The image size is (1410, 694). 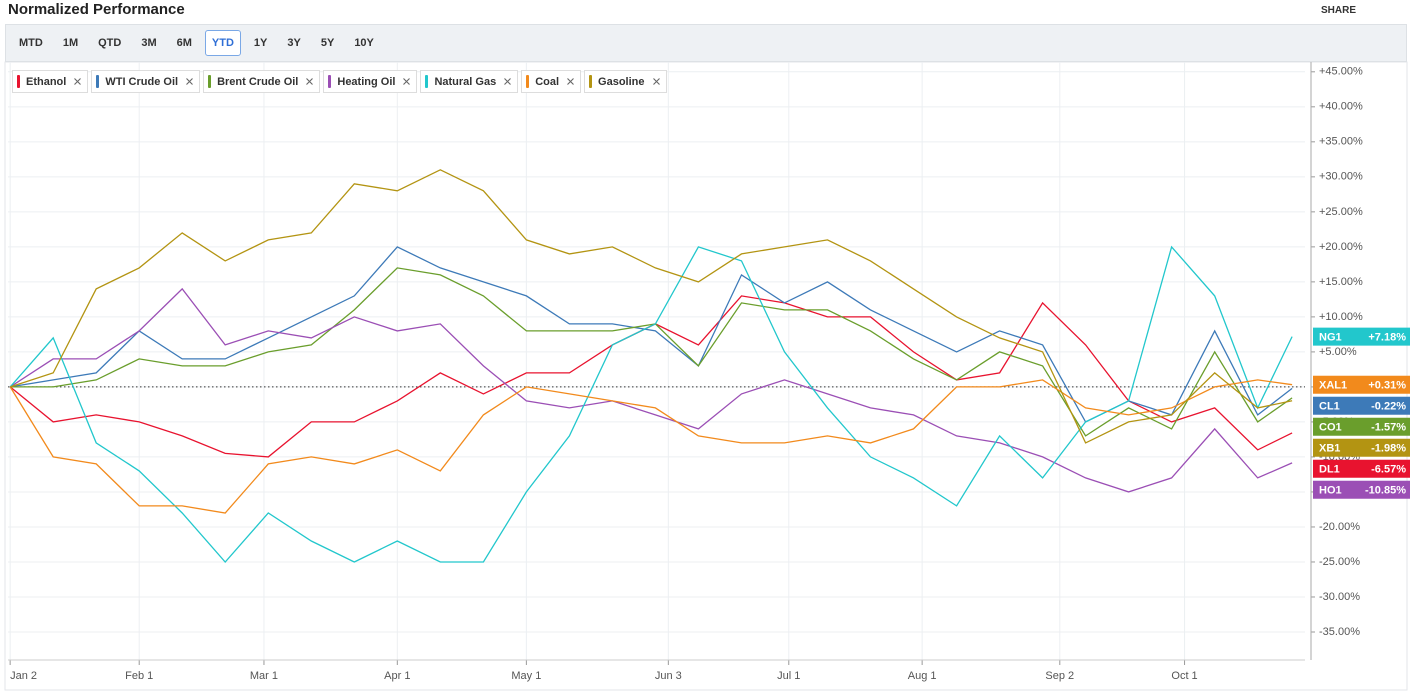 I want to click on end-label-ticker: CO1, so click(x=1330, y=428).